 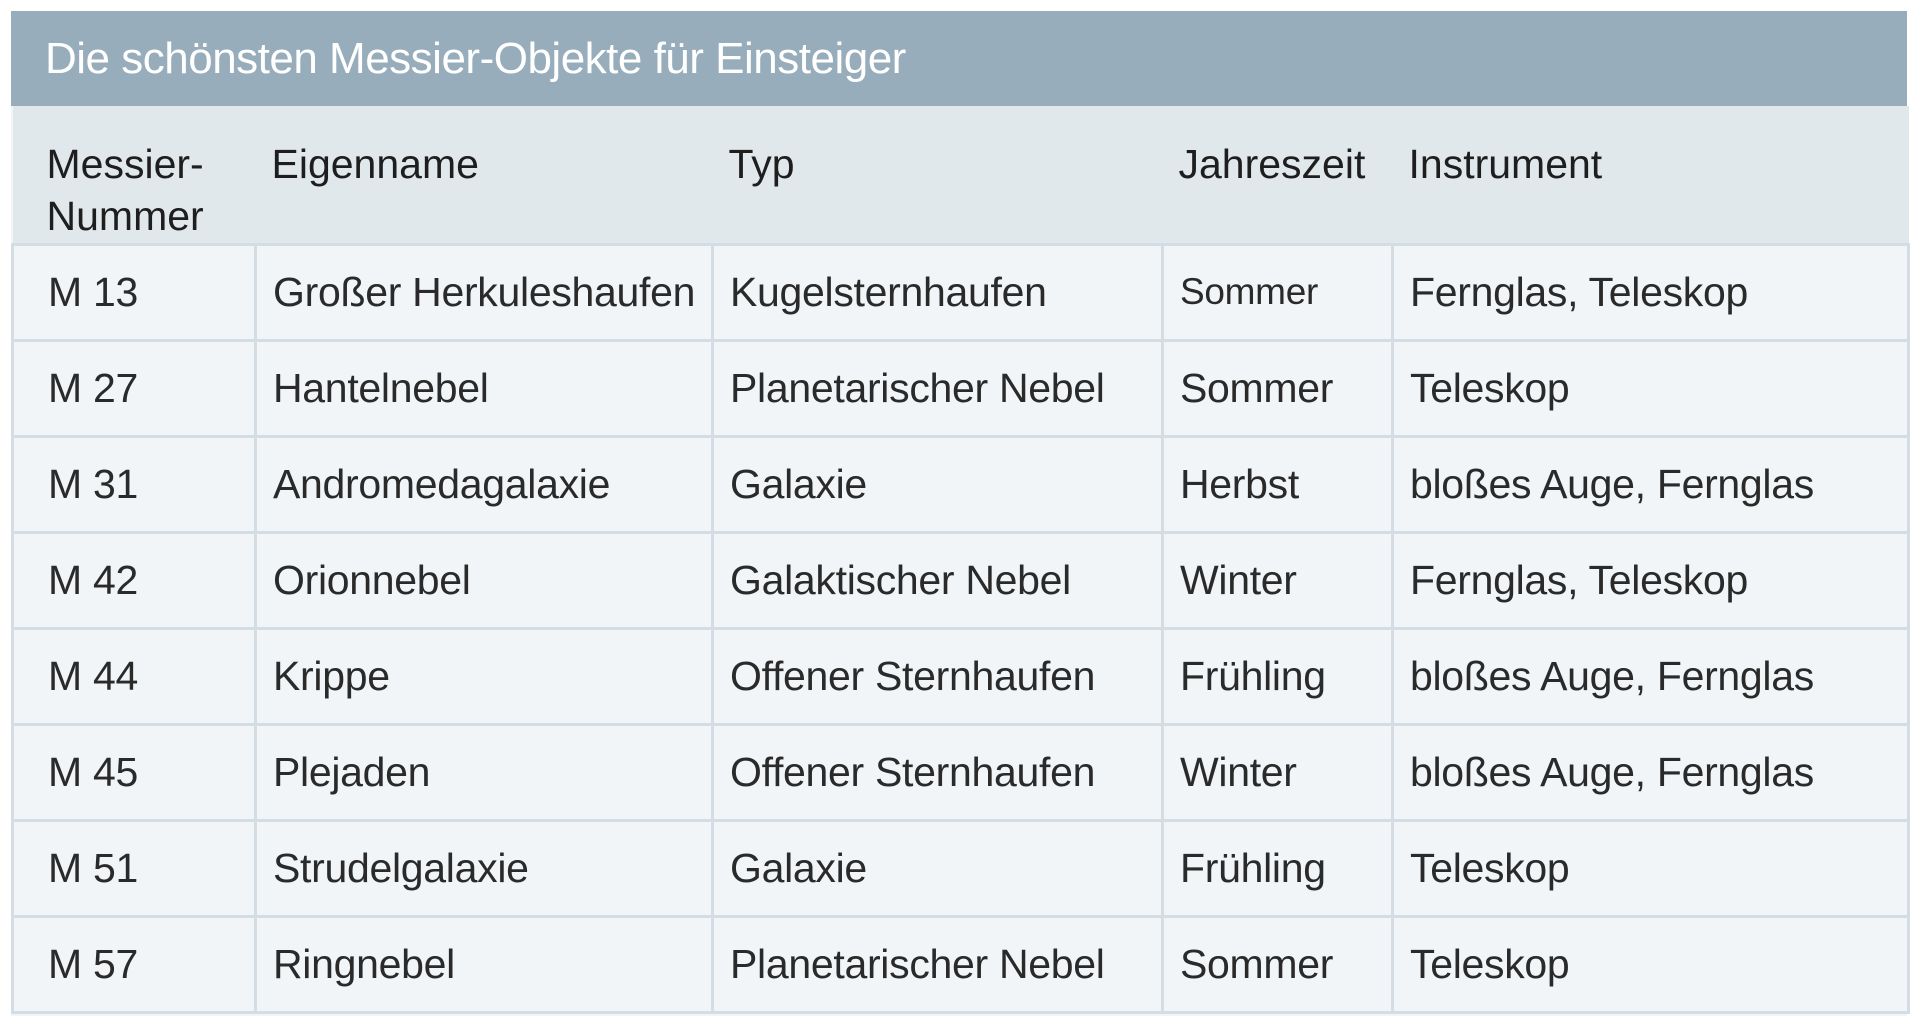 I want to click on cell-jahreszeit: Herbst, so click(x=1278, y=485).